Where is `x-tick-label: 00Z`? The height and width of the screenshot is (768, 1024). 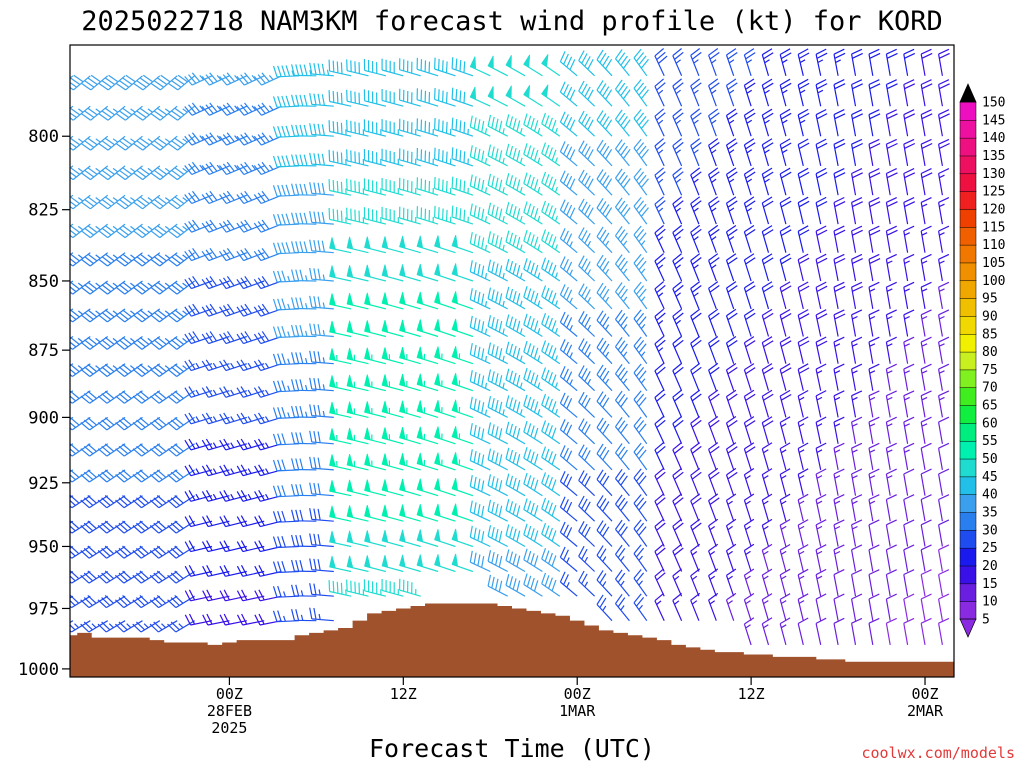 x-tick-label: 00Z is located at coordinates (924, 694).